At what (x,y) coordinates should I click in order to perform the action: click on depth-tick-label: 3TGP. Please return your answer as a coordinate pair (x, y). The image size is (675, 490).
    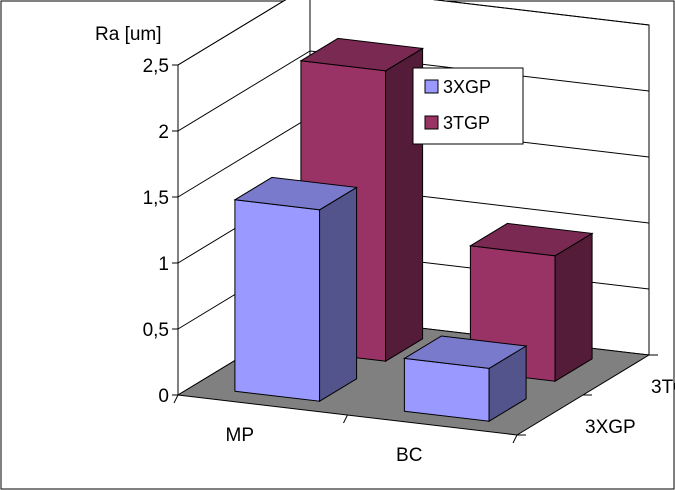
    Looking at the image, I should click on (663, 387).